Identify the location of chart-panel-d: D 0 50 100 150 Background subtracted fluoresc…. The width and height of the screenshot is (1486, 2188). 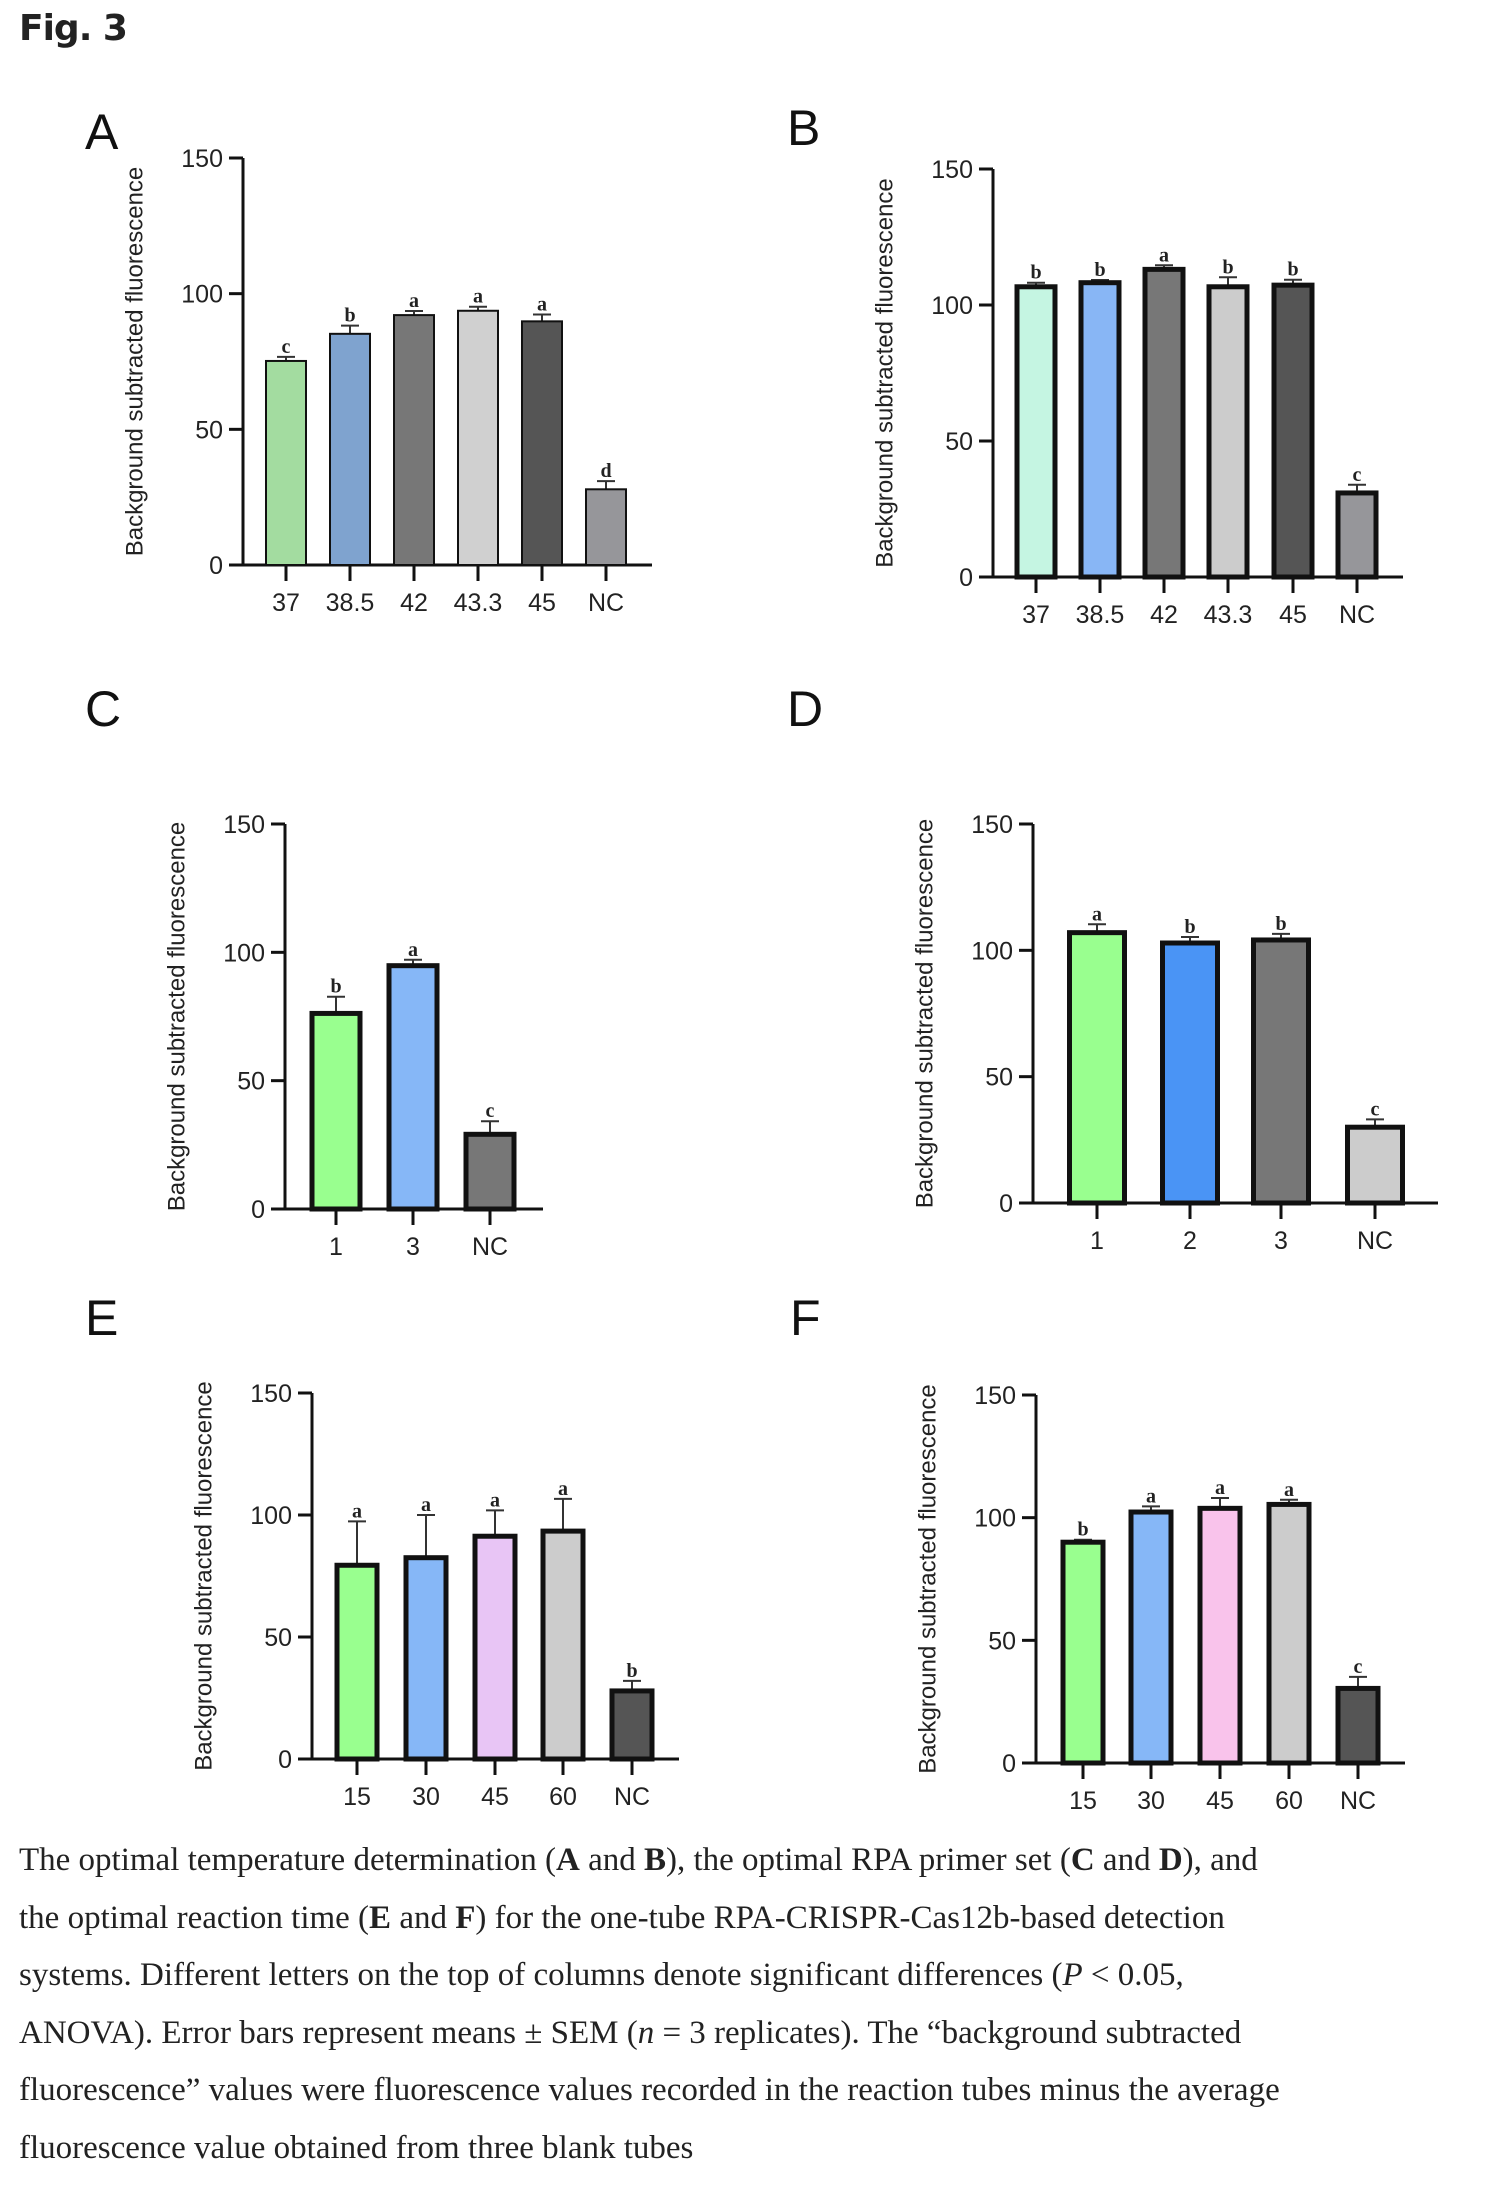
(1112, 968).